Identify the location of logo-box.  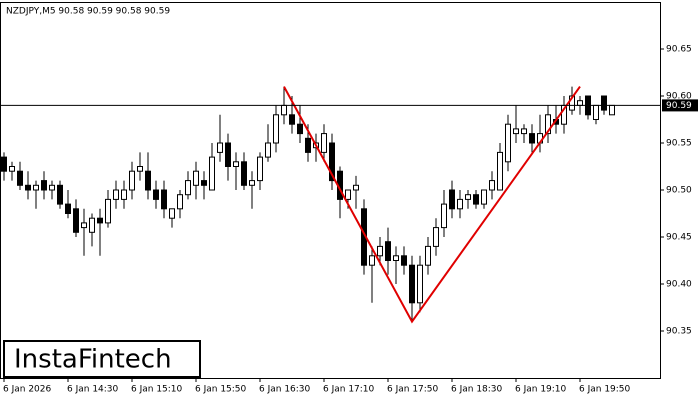
(102, 359).